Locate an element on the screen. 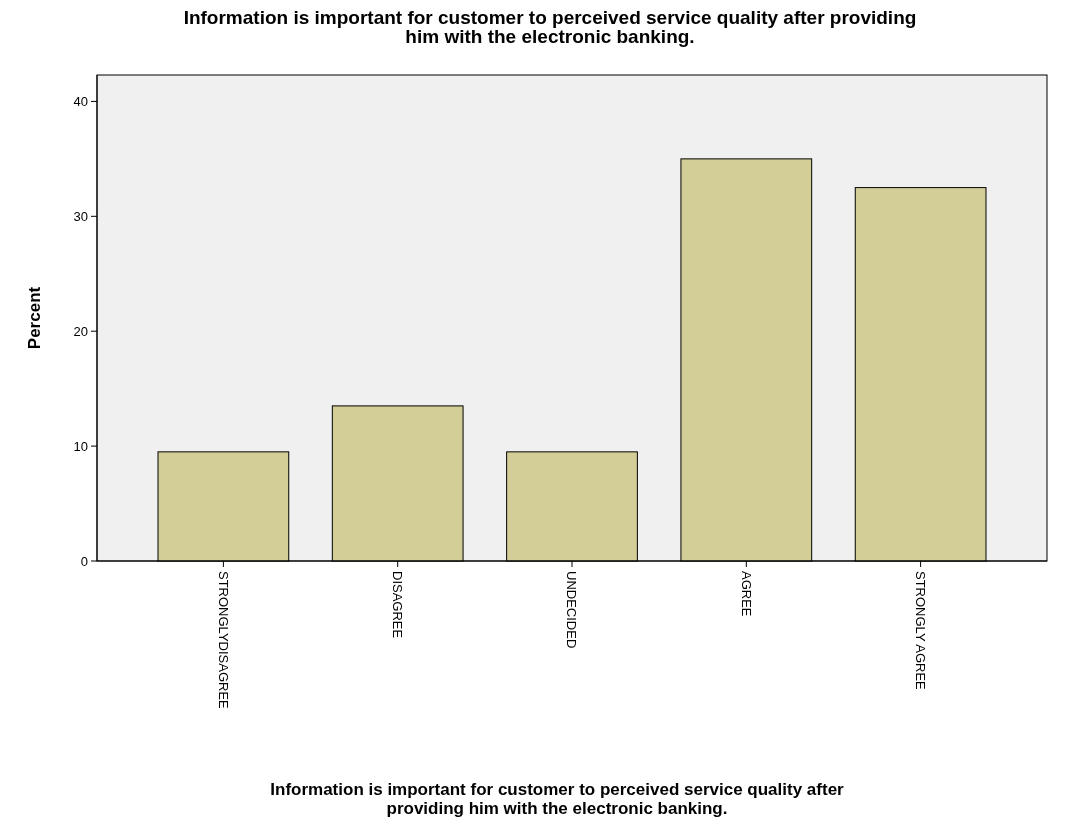 The image size is (1074, 824). chart-title: Information is important for customer to perceived service quality after providing him with the electronic banking. is located at coordinates (550, 27).